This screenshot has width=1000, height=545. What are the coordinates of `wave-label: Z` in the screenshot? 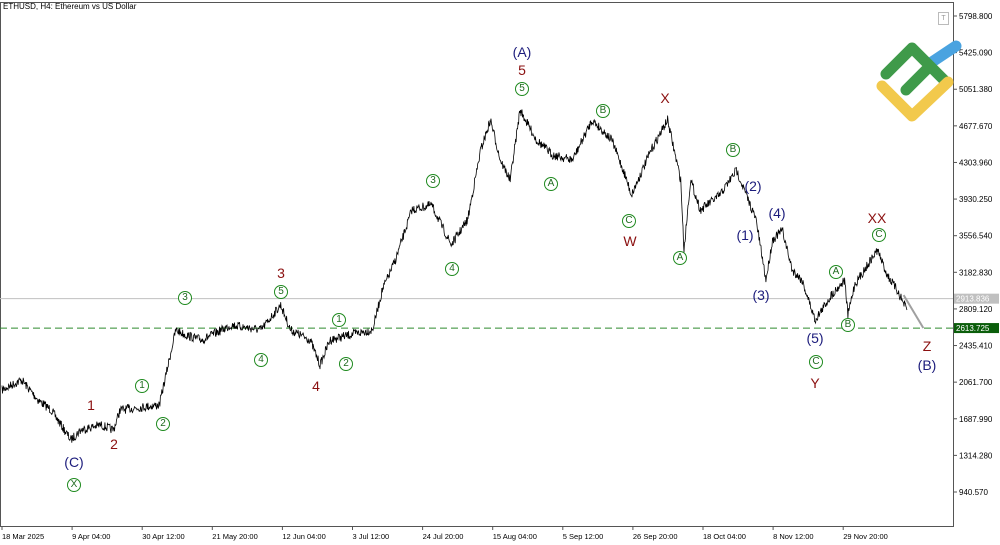 It's located at (927, 346).